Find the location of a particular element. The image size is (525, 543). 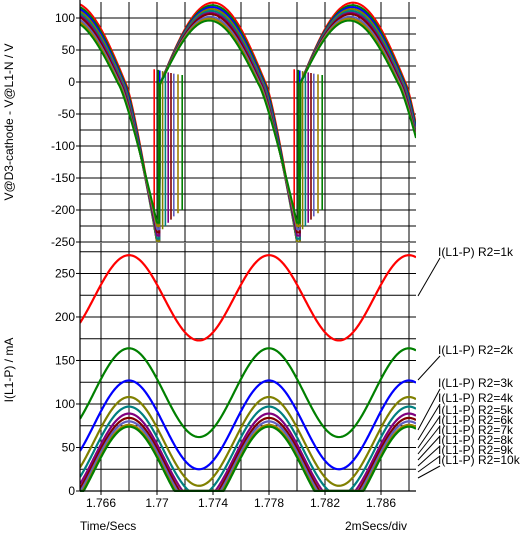

x-axis-label: Time/Secs is located at coordinates (108, 526).